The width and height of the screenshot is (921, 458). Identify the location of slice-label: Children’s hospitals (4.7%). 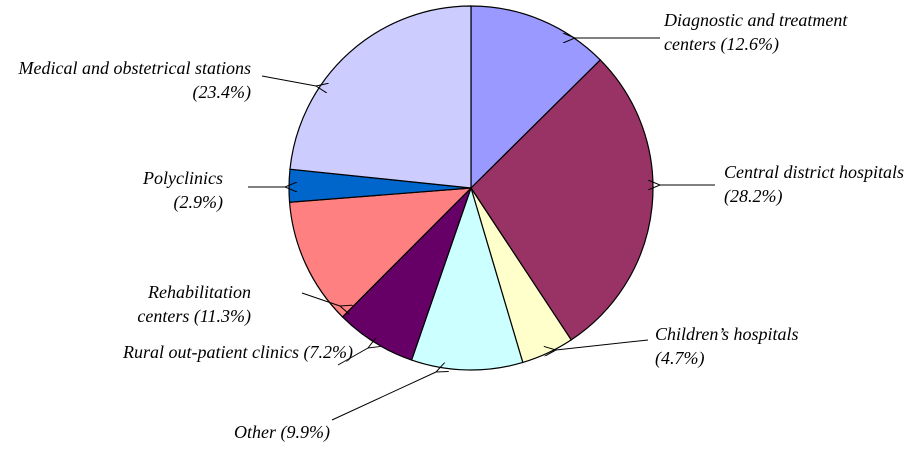
(740, 346).